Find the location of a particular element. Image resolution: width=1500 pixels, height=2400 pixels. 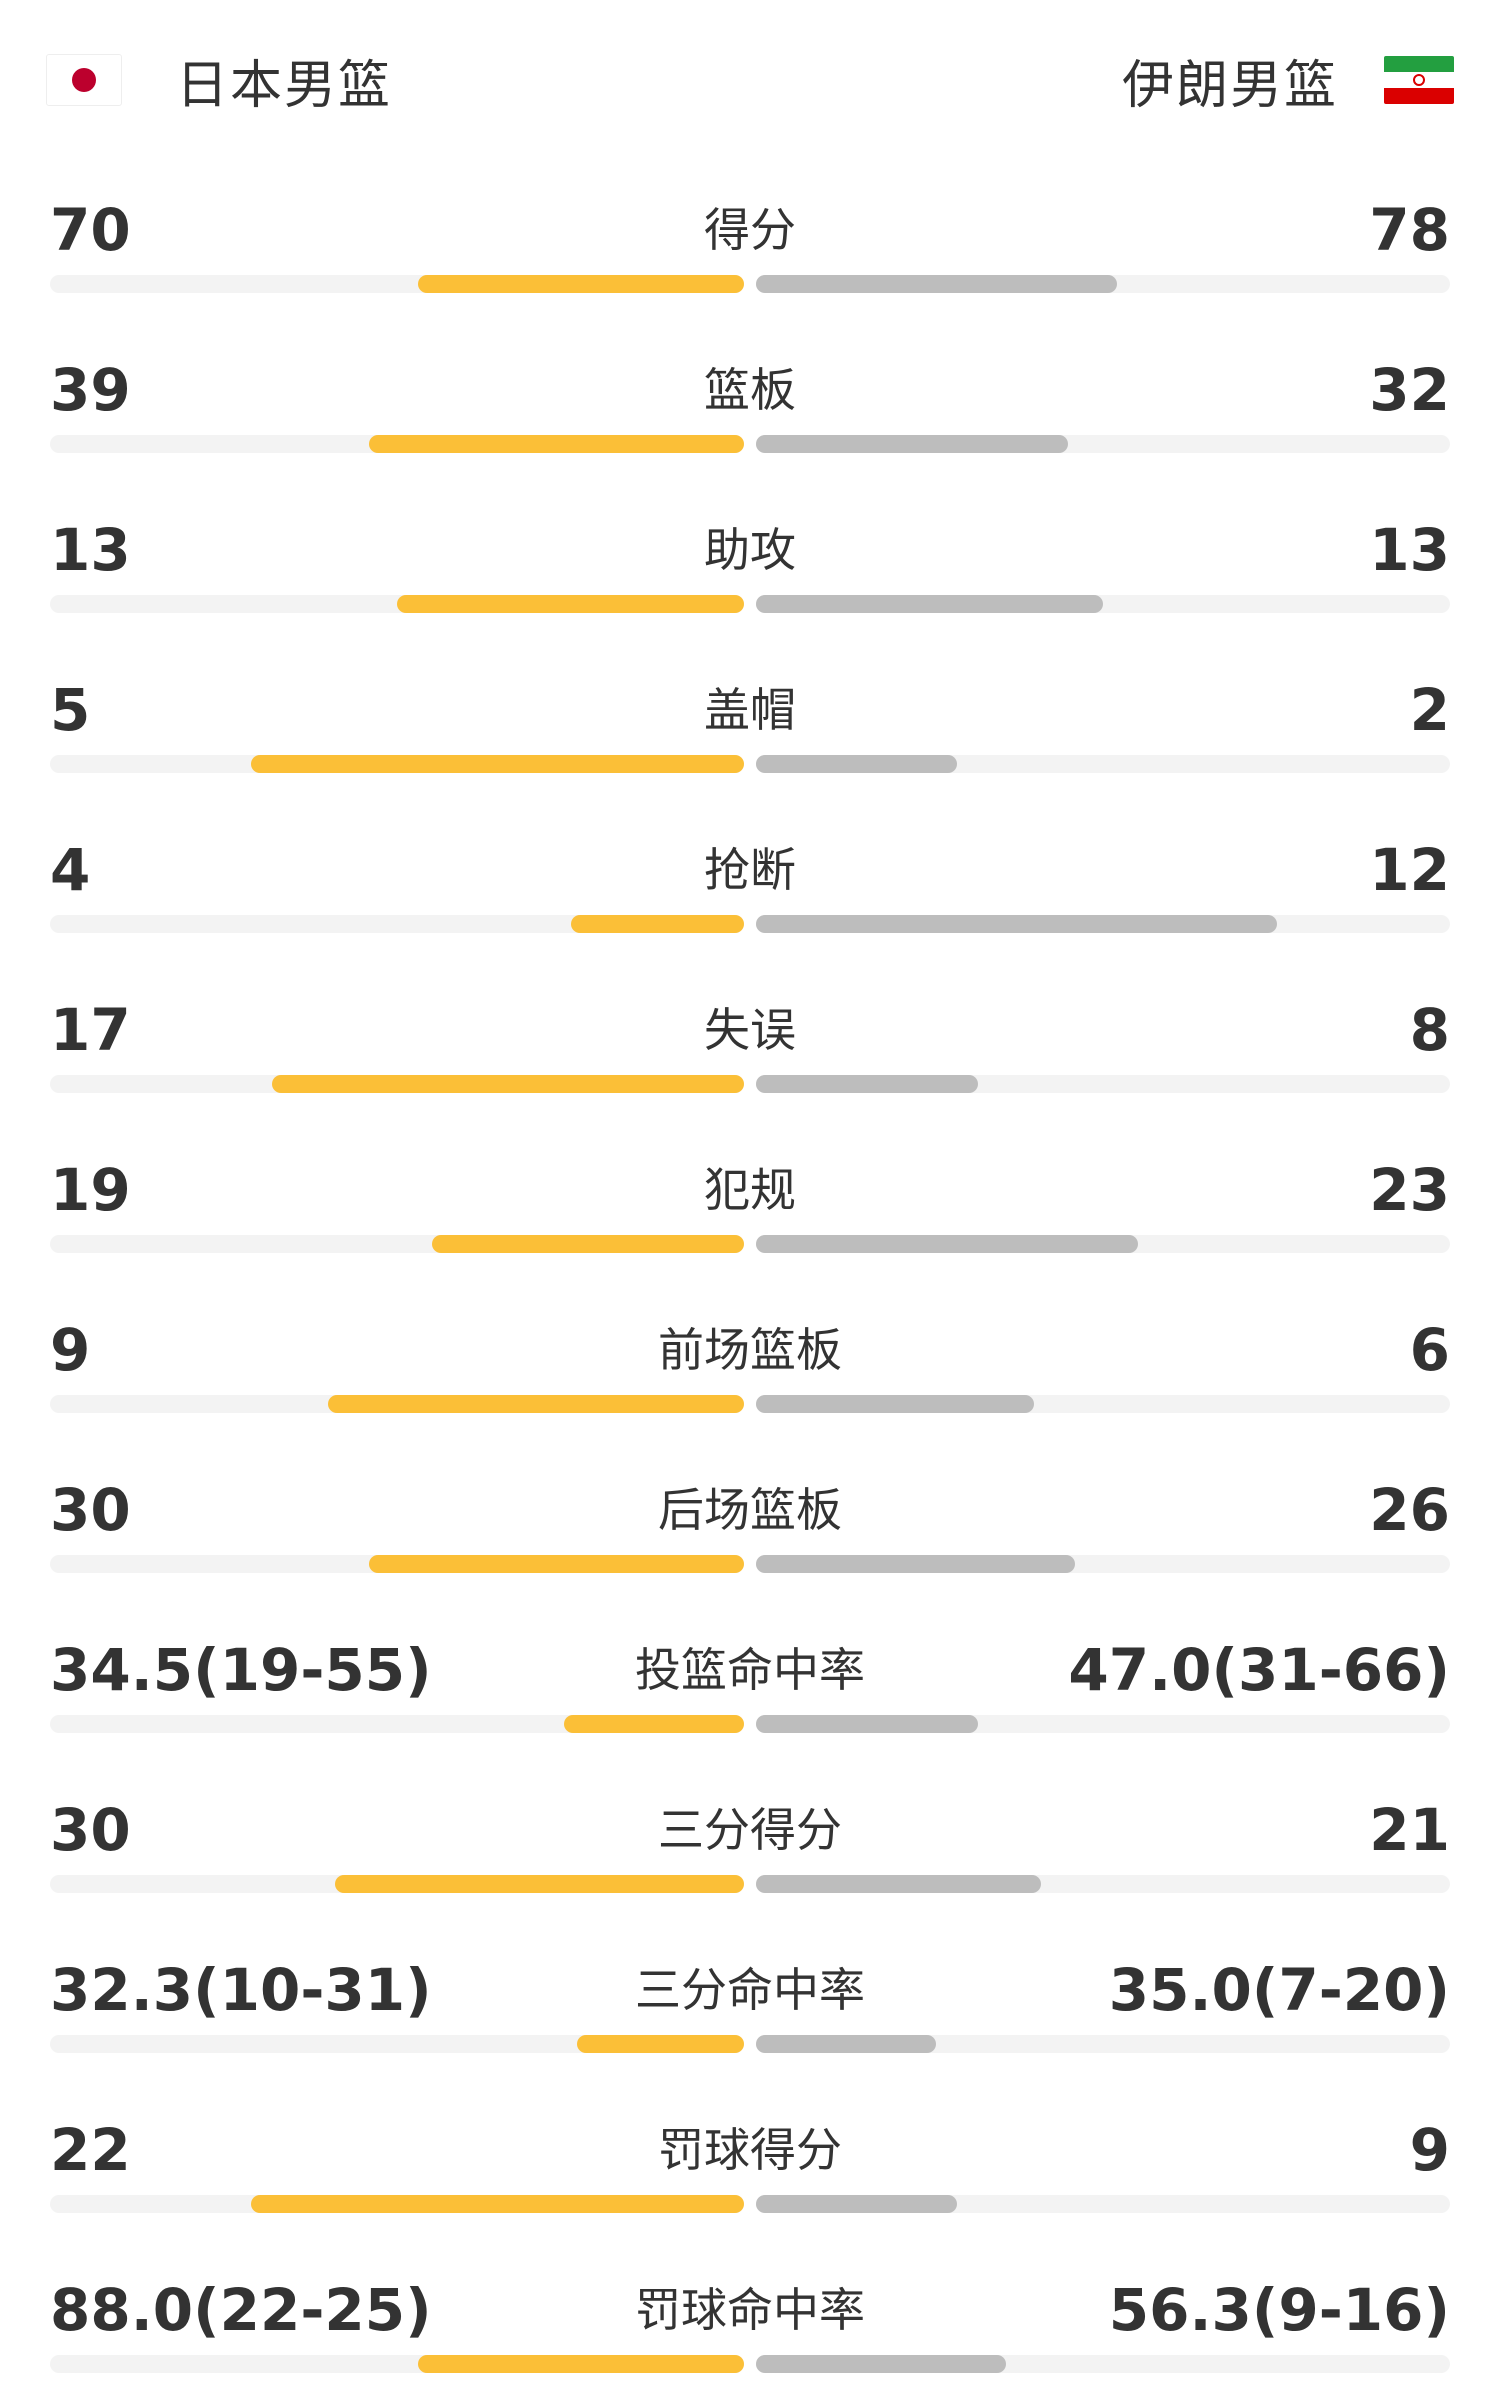

away-stat-value: 47.0(31-66) is located at coordinates (1259, 1670).